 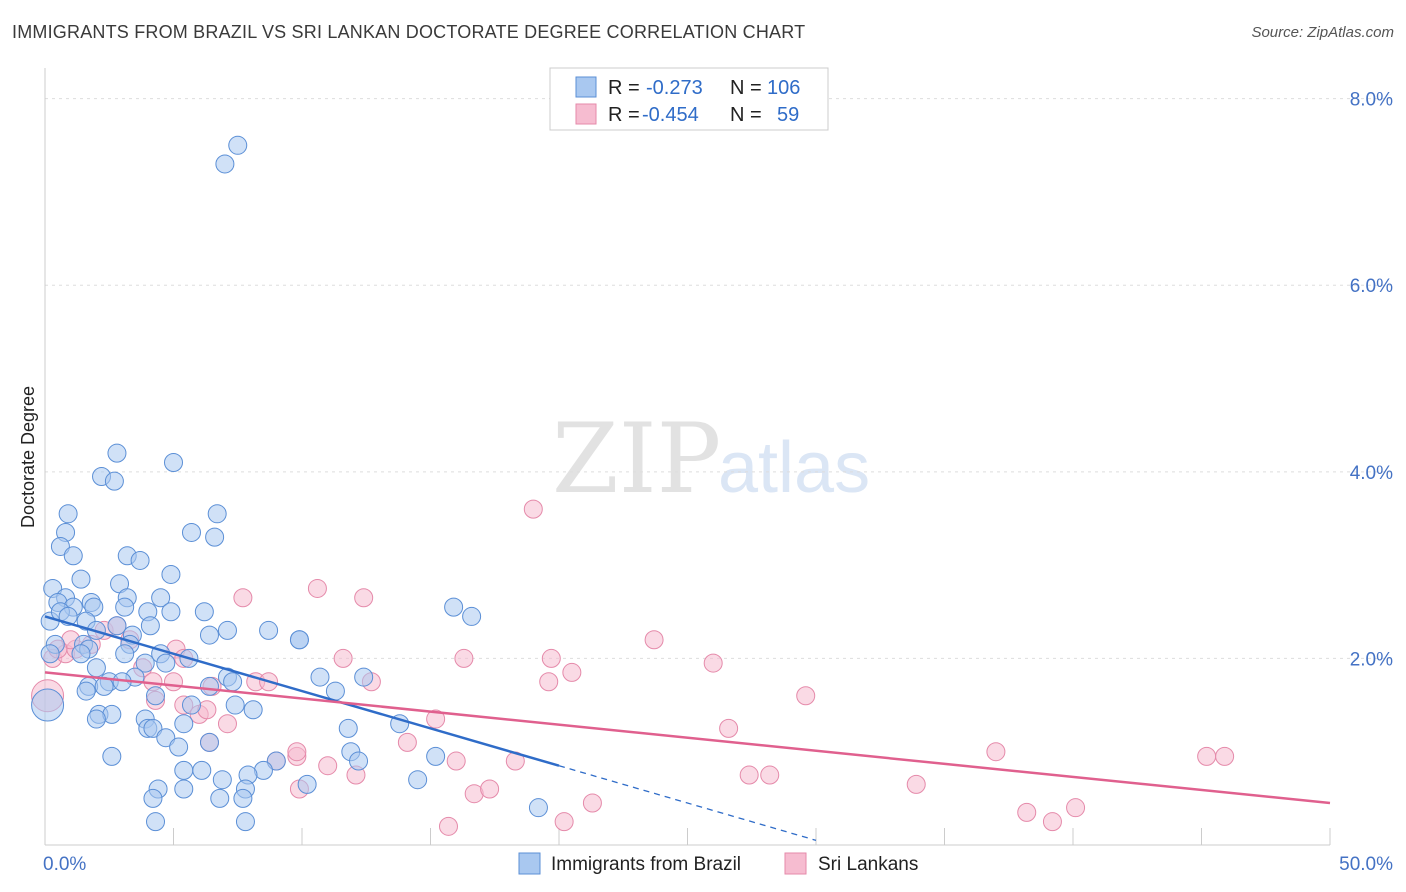 What do you see at coordinates (746, 88) in the screenshot?
I see `legend-n-label-brazil: N =` at bounding box center [746, 88].